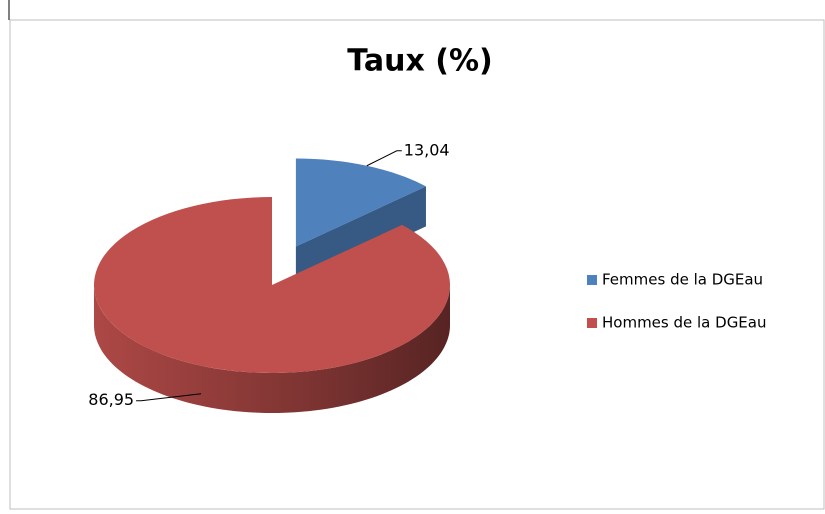 The width and height of the screenshot is (825, 514). What do you see at coordinates (272, 349) in the screenshot?
I see `slice-side-shade` at bounding box center [272, 349].